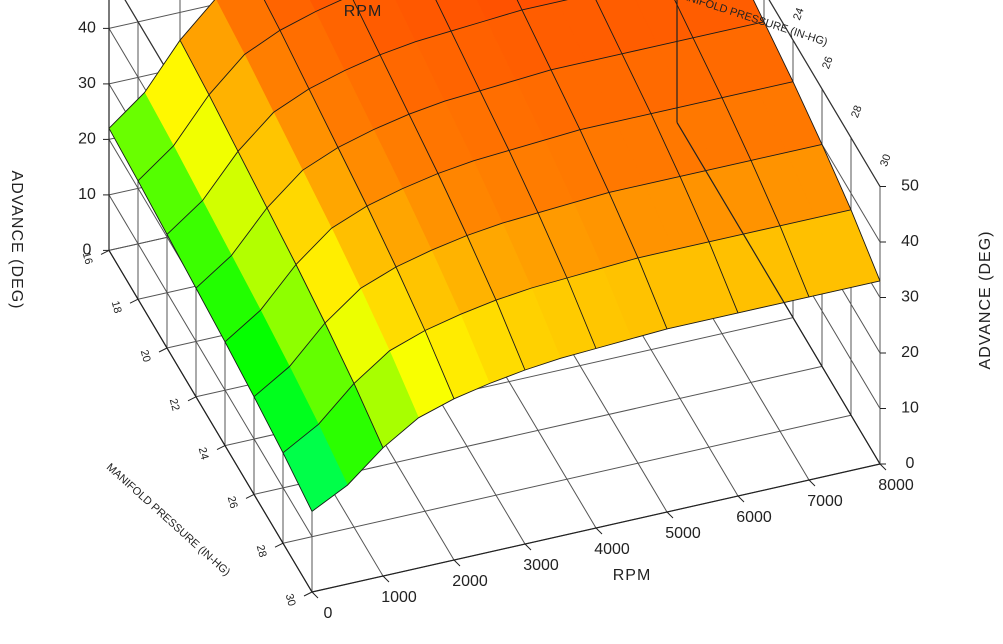 The image size is (1003, 644). I want to click on y-tick-label: 18, so click(116, 307).